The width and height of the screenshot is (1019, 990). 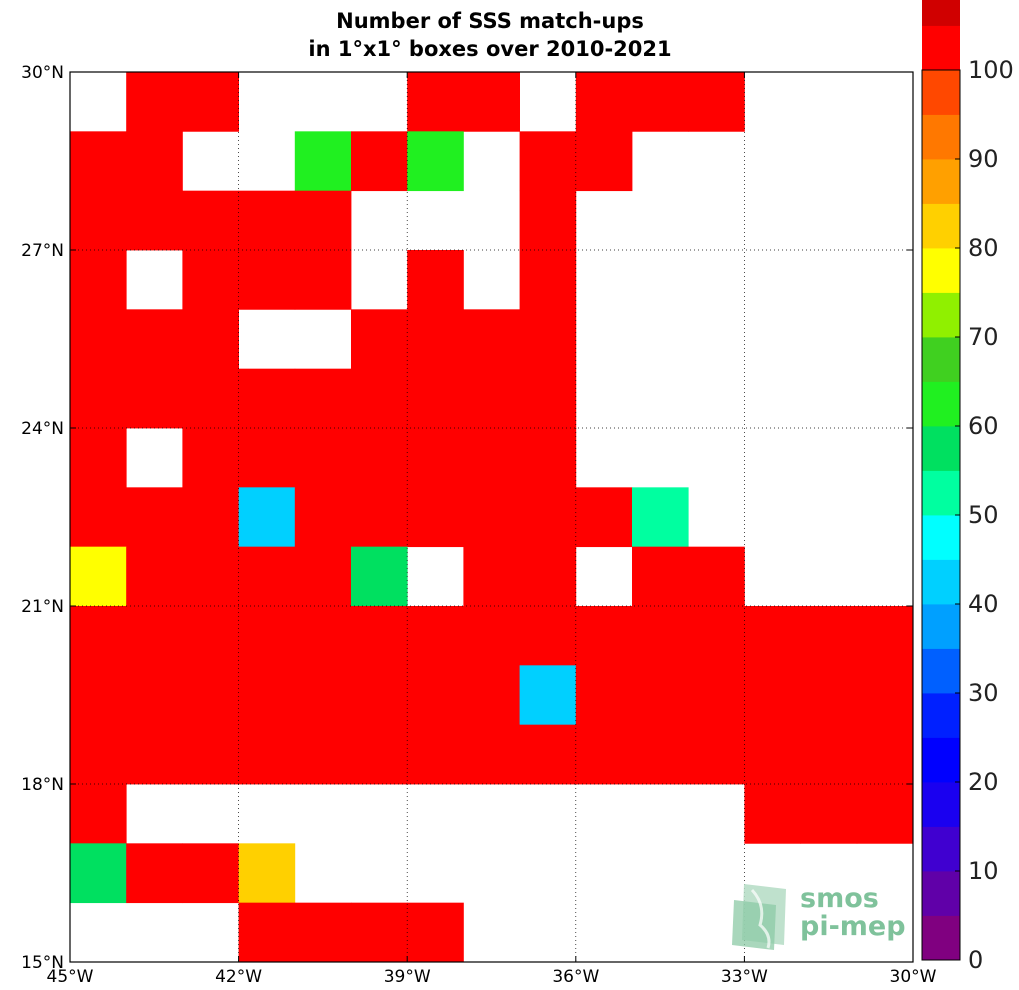 I want to click on chart-title-line-1: Number of SSS match-ups, so click(x=490, y=21).